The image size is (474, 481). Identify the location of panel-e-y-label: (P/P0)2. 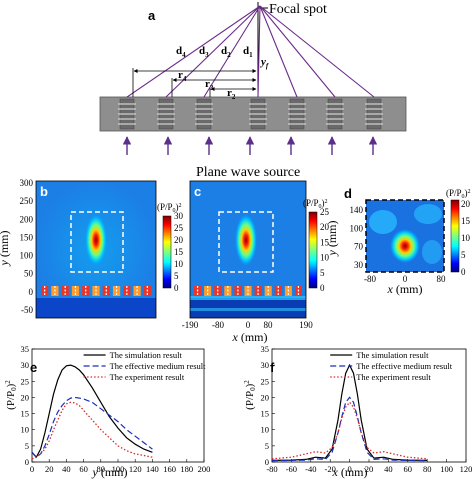
(11, 395).